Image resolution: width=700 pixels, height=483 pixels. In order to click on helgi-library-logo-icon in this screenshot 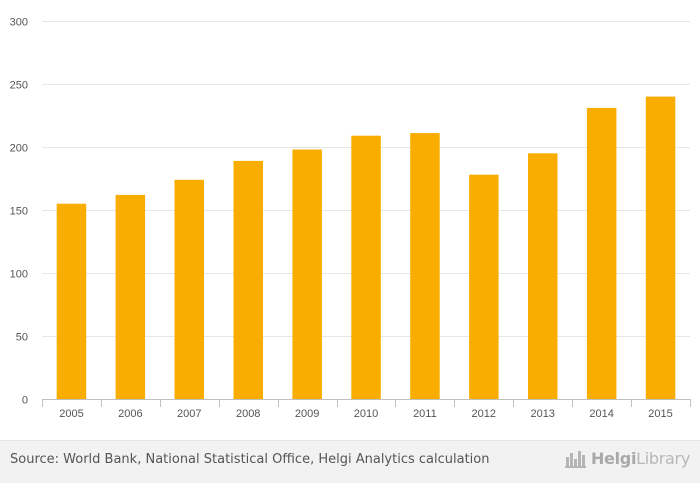, I will do `click(575, 459)`.